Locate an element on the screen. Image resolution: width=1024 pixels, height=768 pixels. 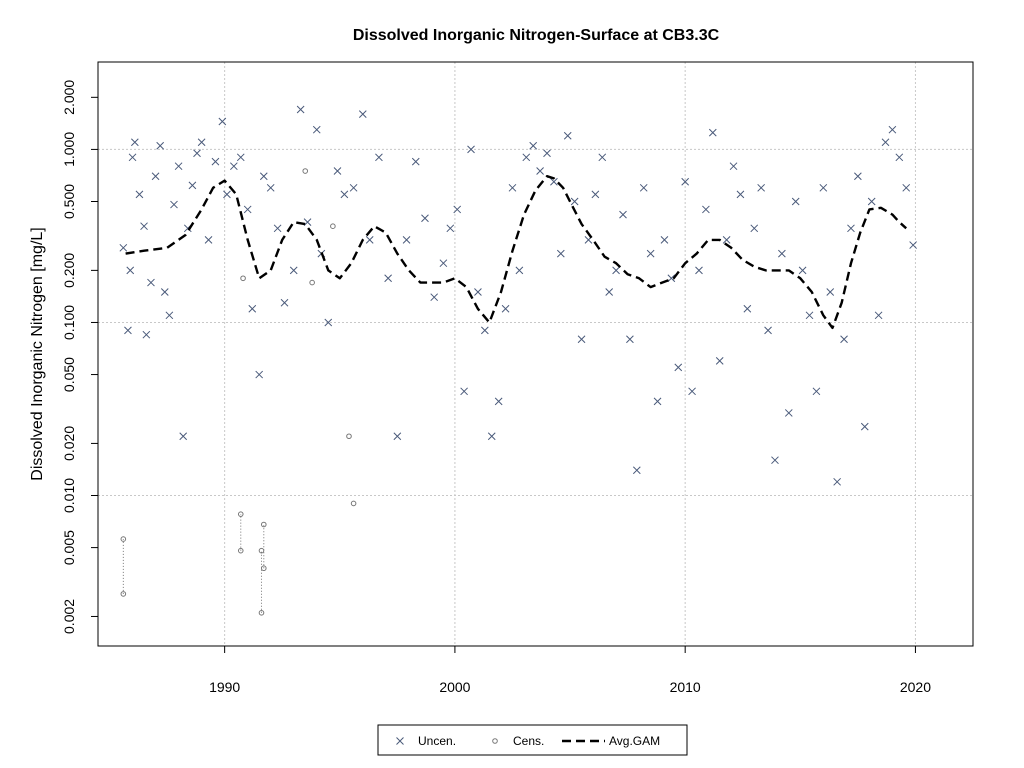
y-tick-label: 0.005 is located at coordinates (69, 547).